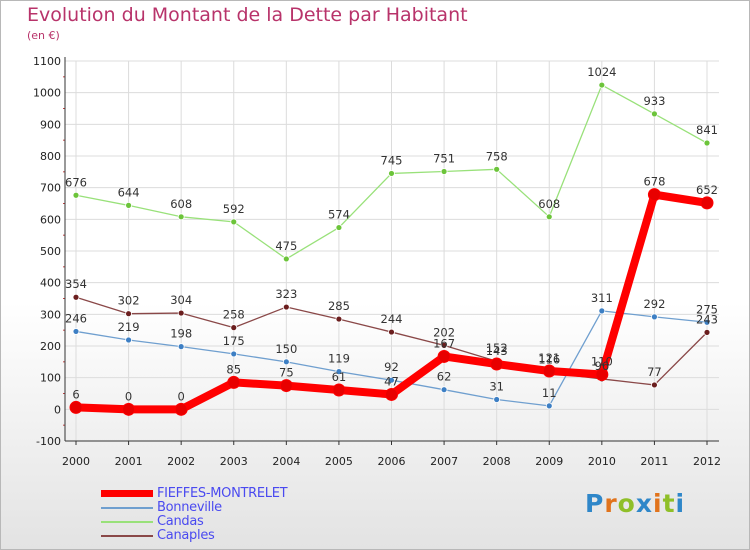  Describe the element at coordinates (654, 101) in the screenshot. I see `data-label: 933` at that location.